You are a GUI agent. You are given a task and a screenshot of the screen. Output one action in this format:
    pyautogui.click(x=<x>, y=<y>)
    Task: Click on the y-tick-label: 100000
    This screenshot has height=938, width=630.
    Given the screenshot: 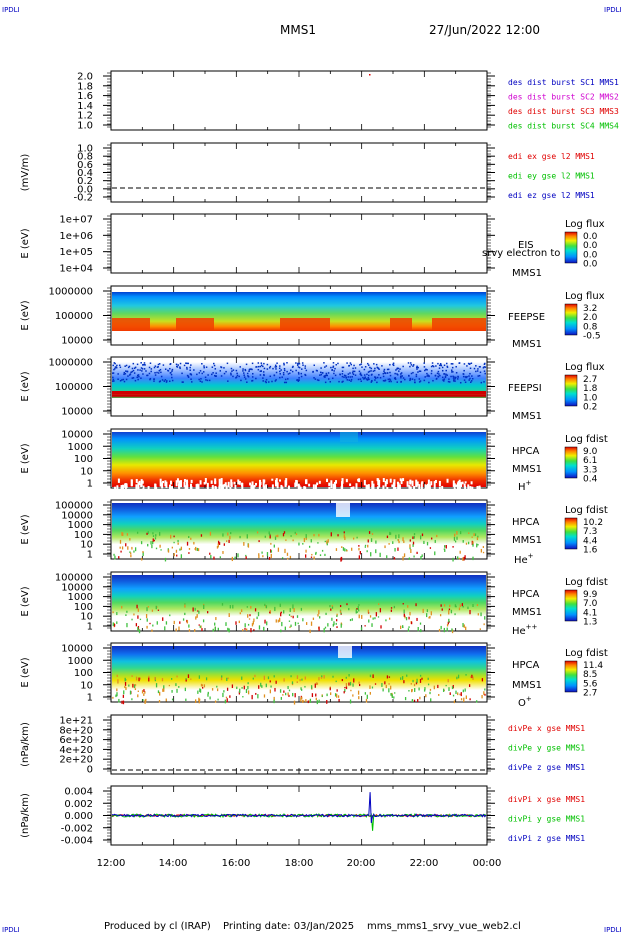 What is the action you would take?
    pyautogui.click(x=74, y=387)
    